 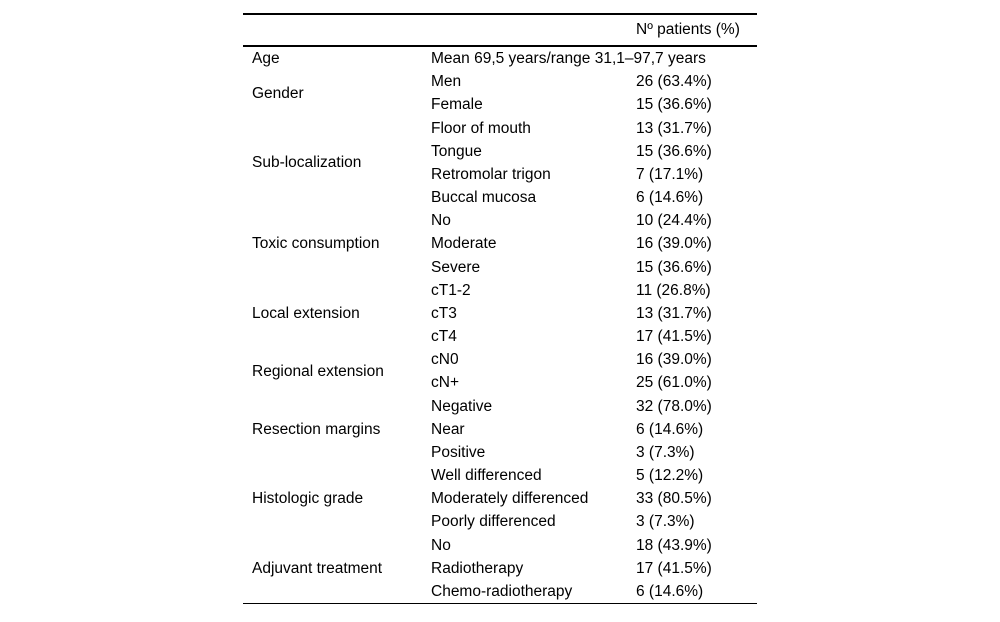 What do you see at coordinates (318, 371) in the screenshot?
I see `category-cell: Regional extension` at bounding box center [318, 371].